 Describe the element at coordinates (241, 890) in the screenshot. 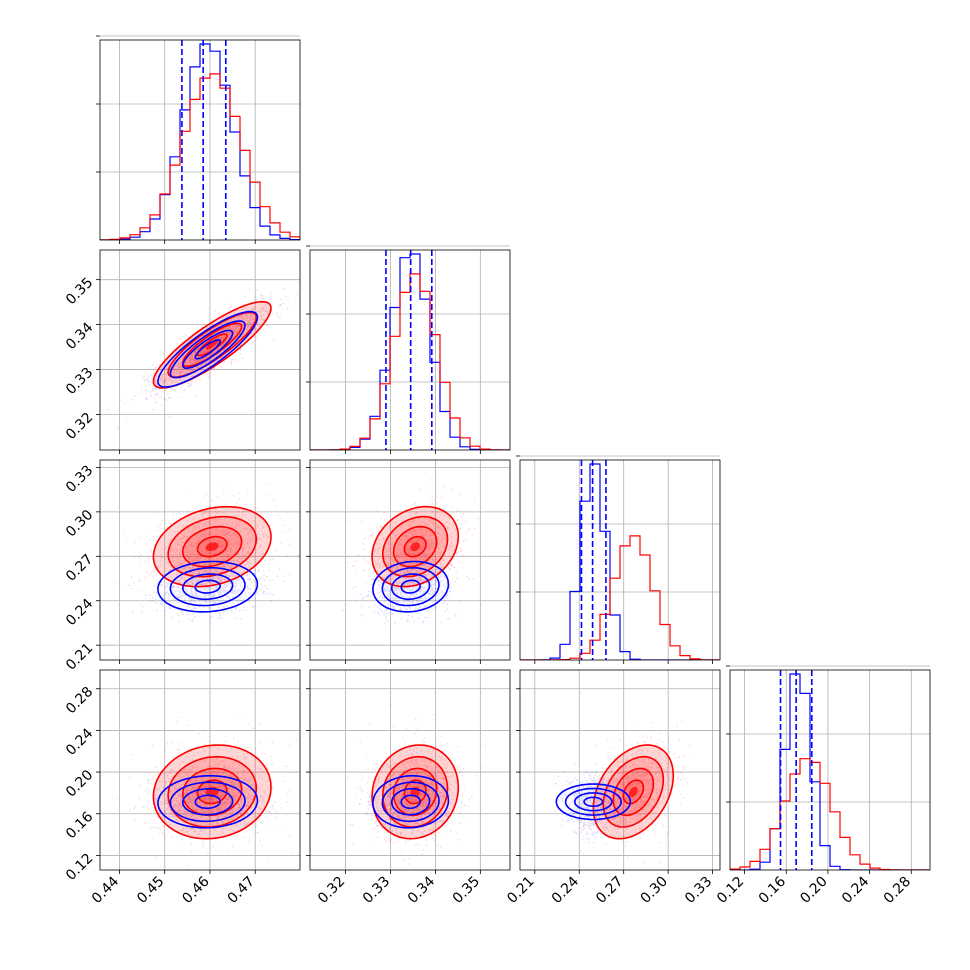

I see `x-tick-label: 0.47` at that location.